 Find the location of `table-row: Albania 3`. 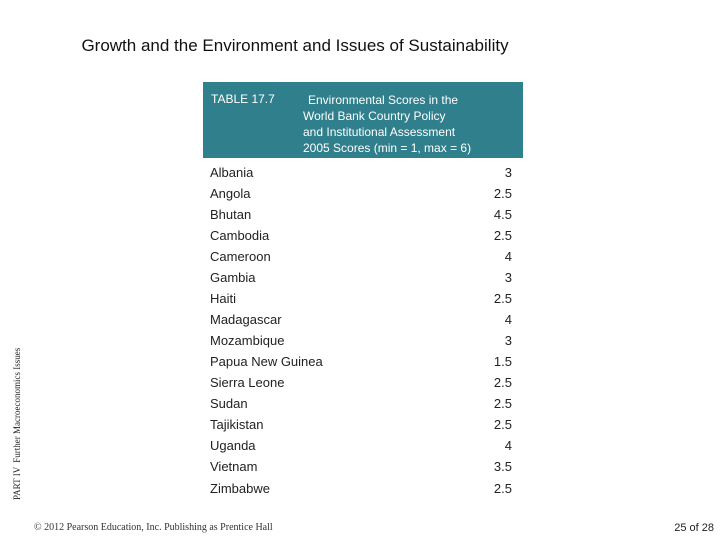

table-row: Albania 3 is located at coordinates (361, 172).